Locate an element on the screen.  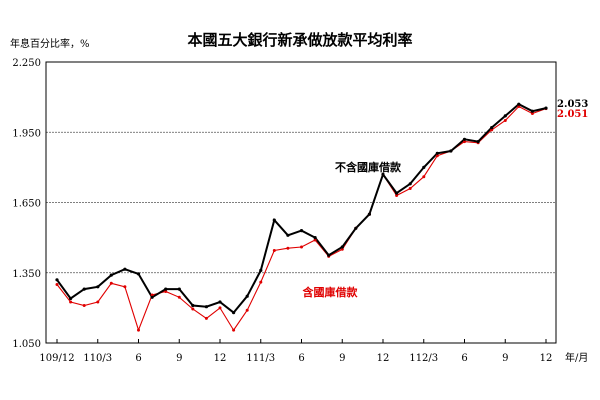
y-axis-ticks: 1.050 1.350 1.650 1.950 2.250 is located at coordinates (26, 204).